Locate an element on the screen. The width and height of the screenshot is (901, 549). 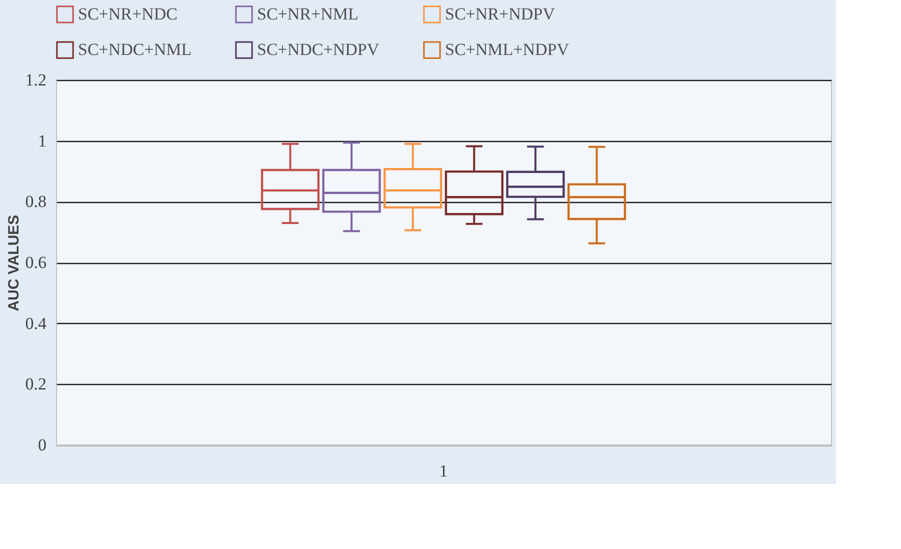
legend-label: SC+NR+NML is located at coordinates (307, 14).